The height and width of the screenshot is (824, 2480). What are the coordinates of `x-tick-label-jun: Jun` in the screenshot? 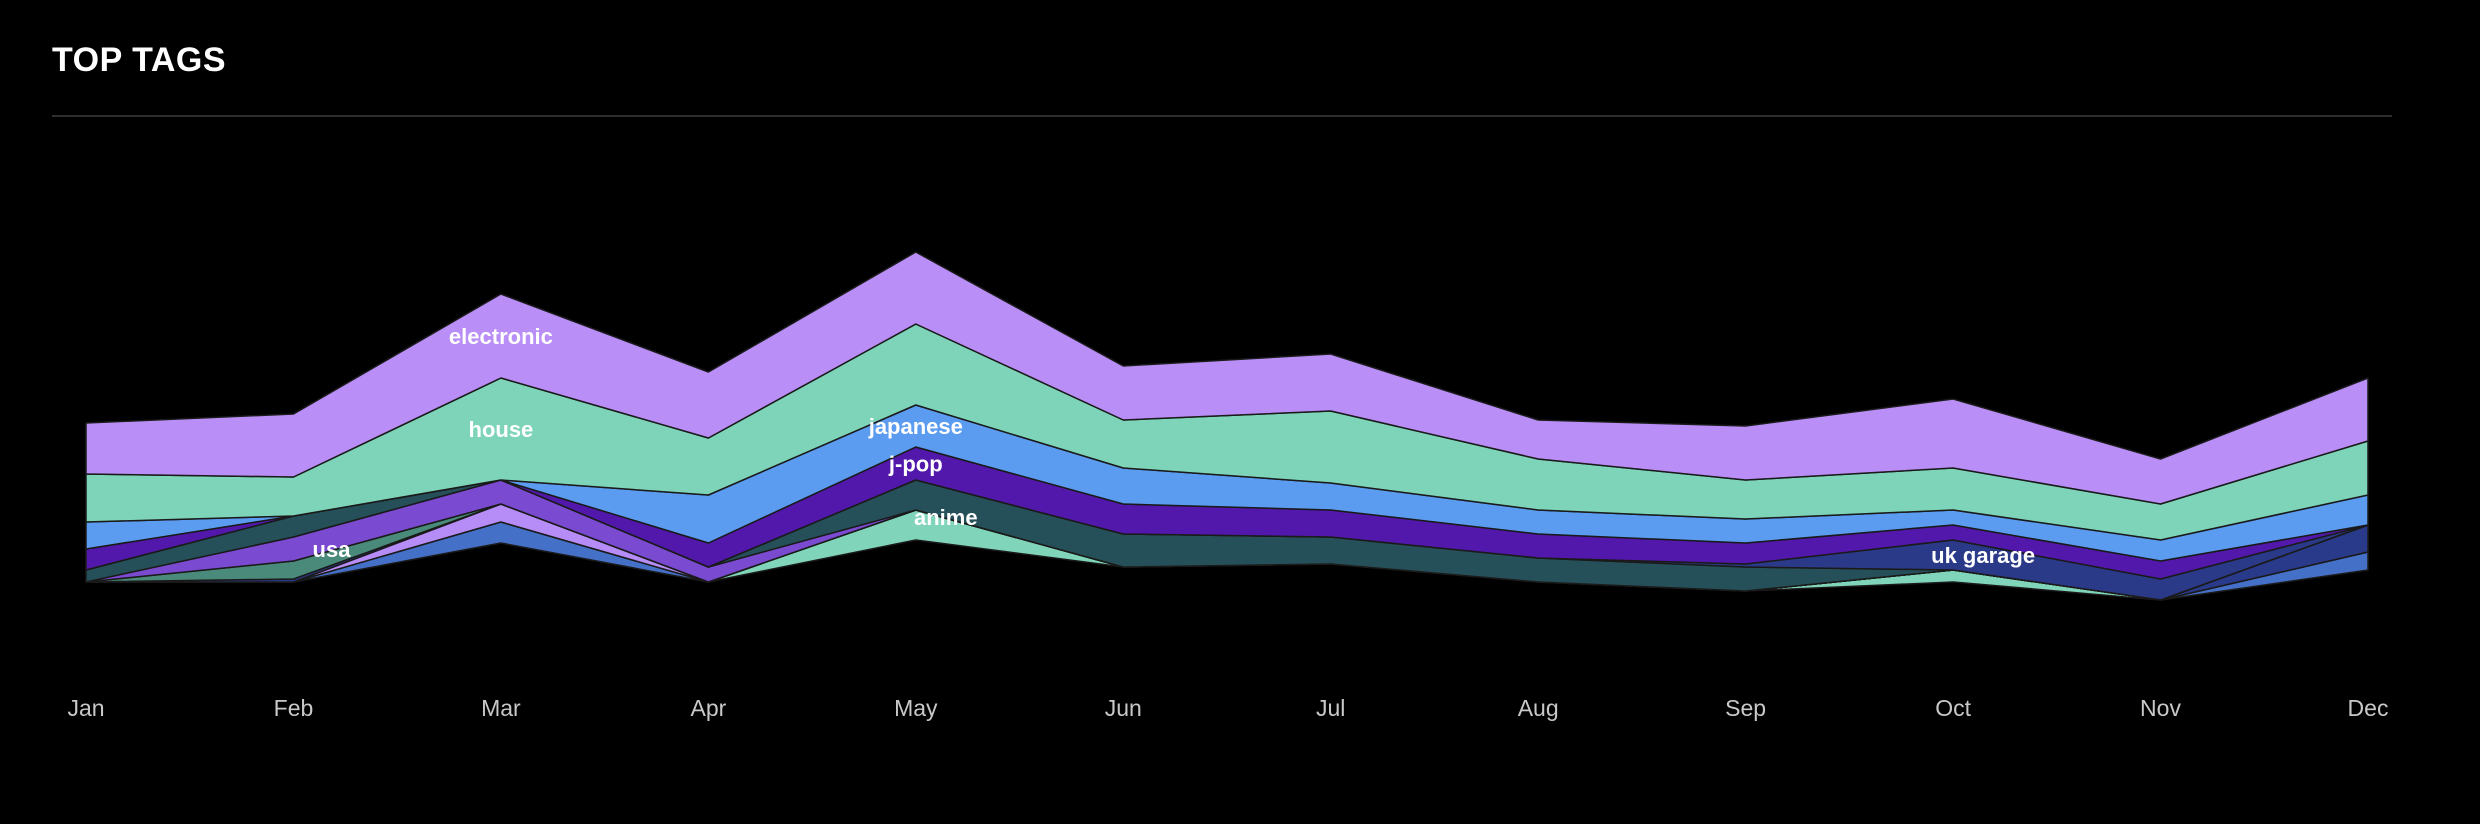 It's located at (1123, 708).